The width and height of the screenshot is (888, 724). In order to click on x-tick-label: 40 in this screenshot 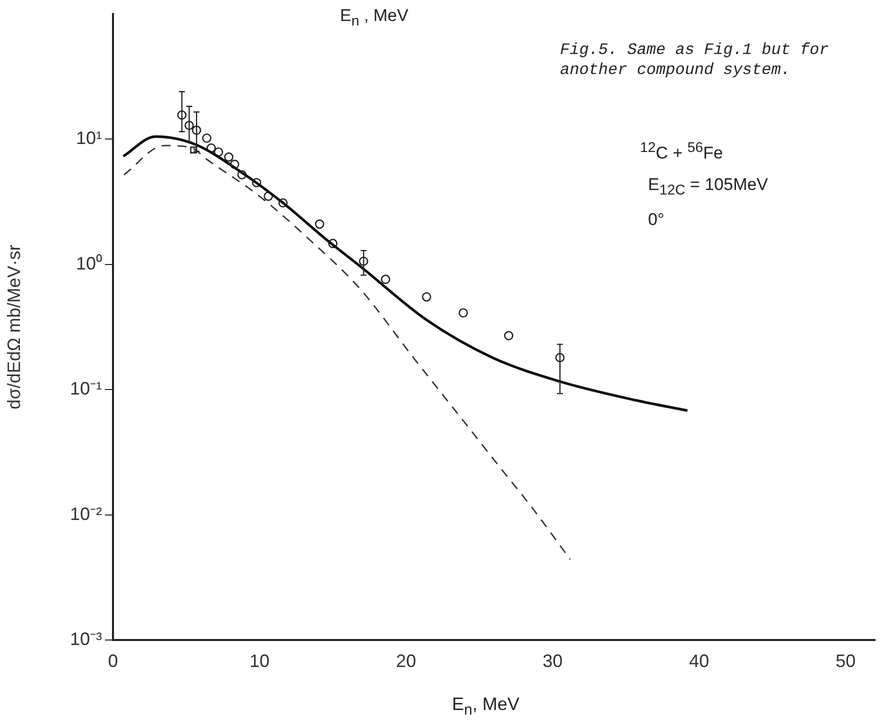, I will do `click(699, 660)`.